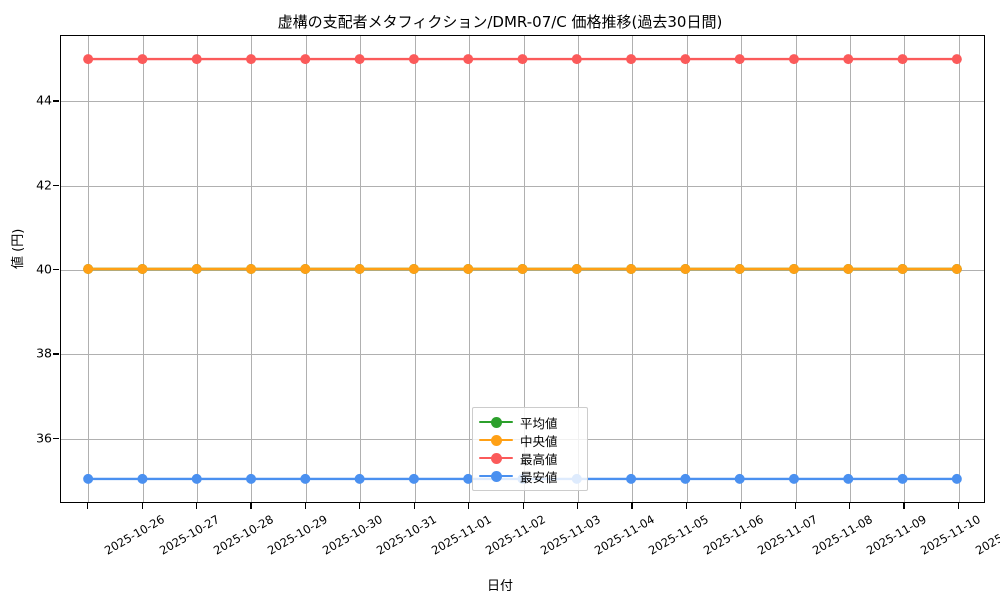 The image size is (1000, 600). I want to click on legend-item: 中央値, so click(530, 440).